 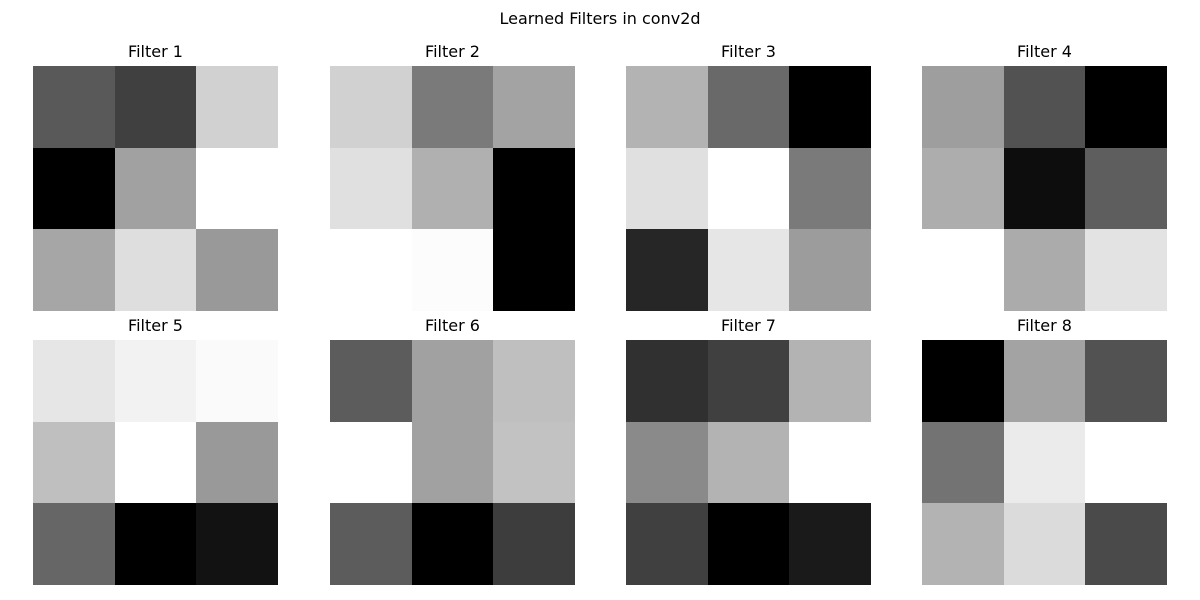 I want to click on filter-title: Filter 2, so click(x=452, y=51).